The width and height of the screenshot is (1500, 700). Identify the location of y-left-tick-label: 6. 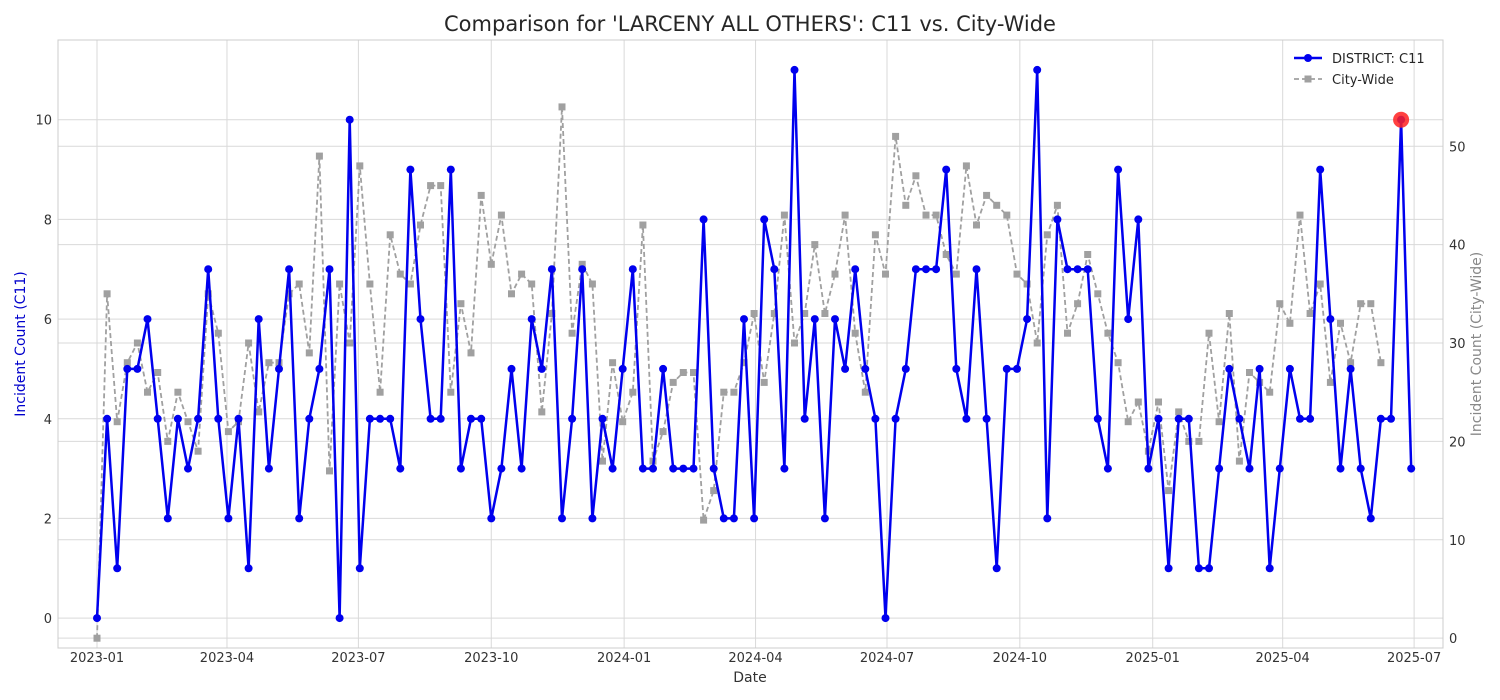
(48, 320).